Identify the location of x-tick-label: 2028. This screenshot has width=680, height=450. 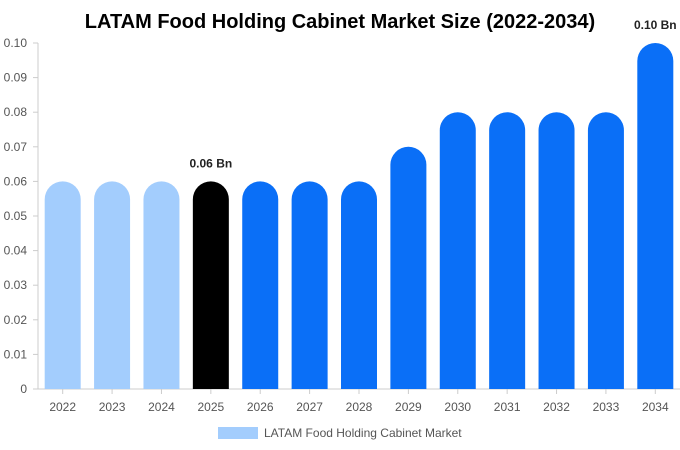
(359, 407).